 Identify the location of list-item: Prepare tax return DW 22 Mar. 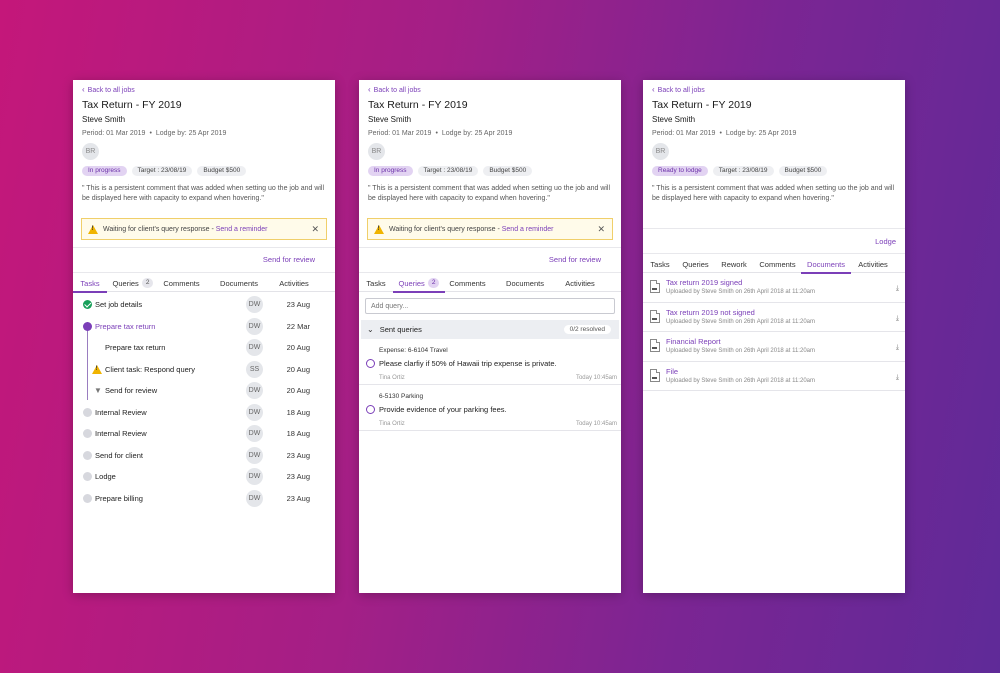
(204, 327).